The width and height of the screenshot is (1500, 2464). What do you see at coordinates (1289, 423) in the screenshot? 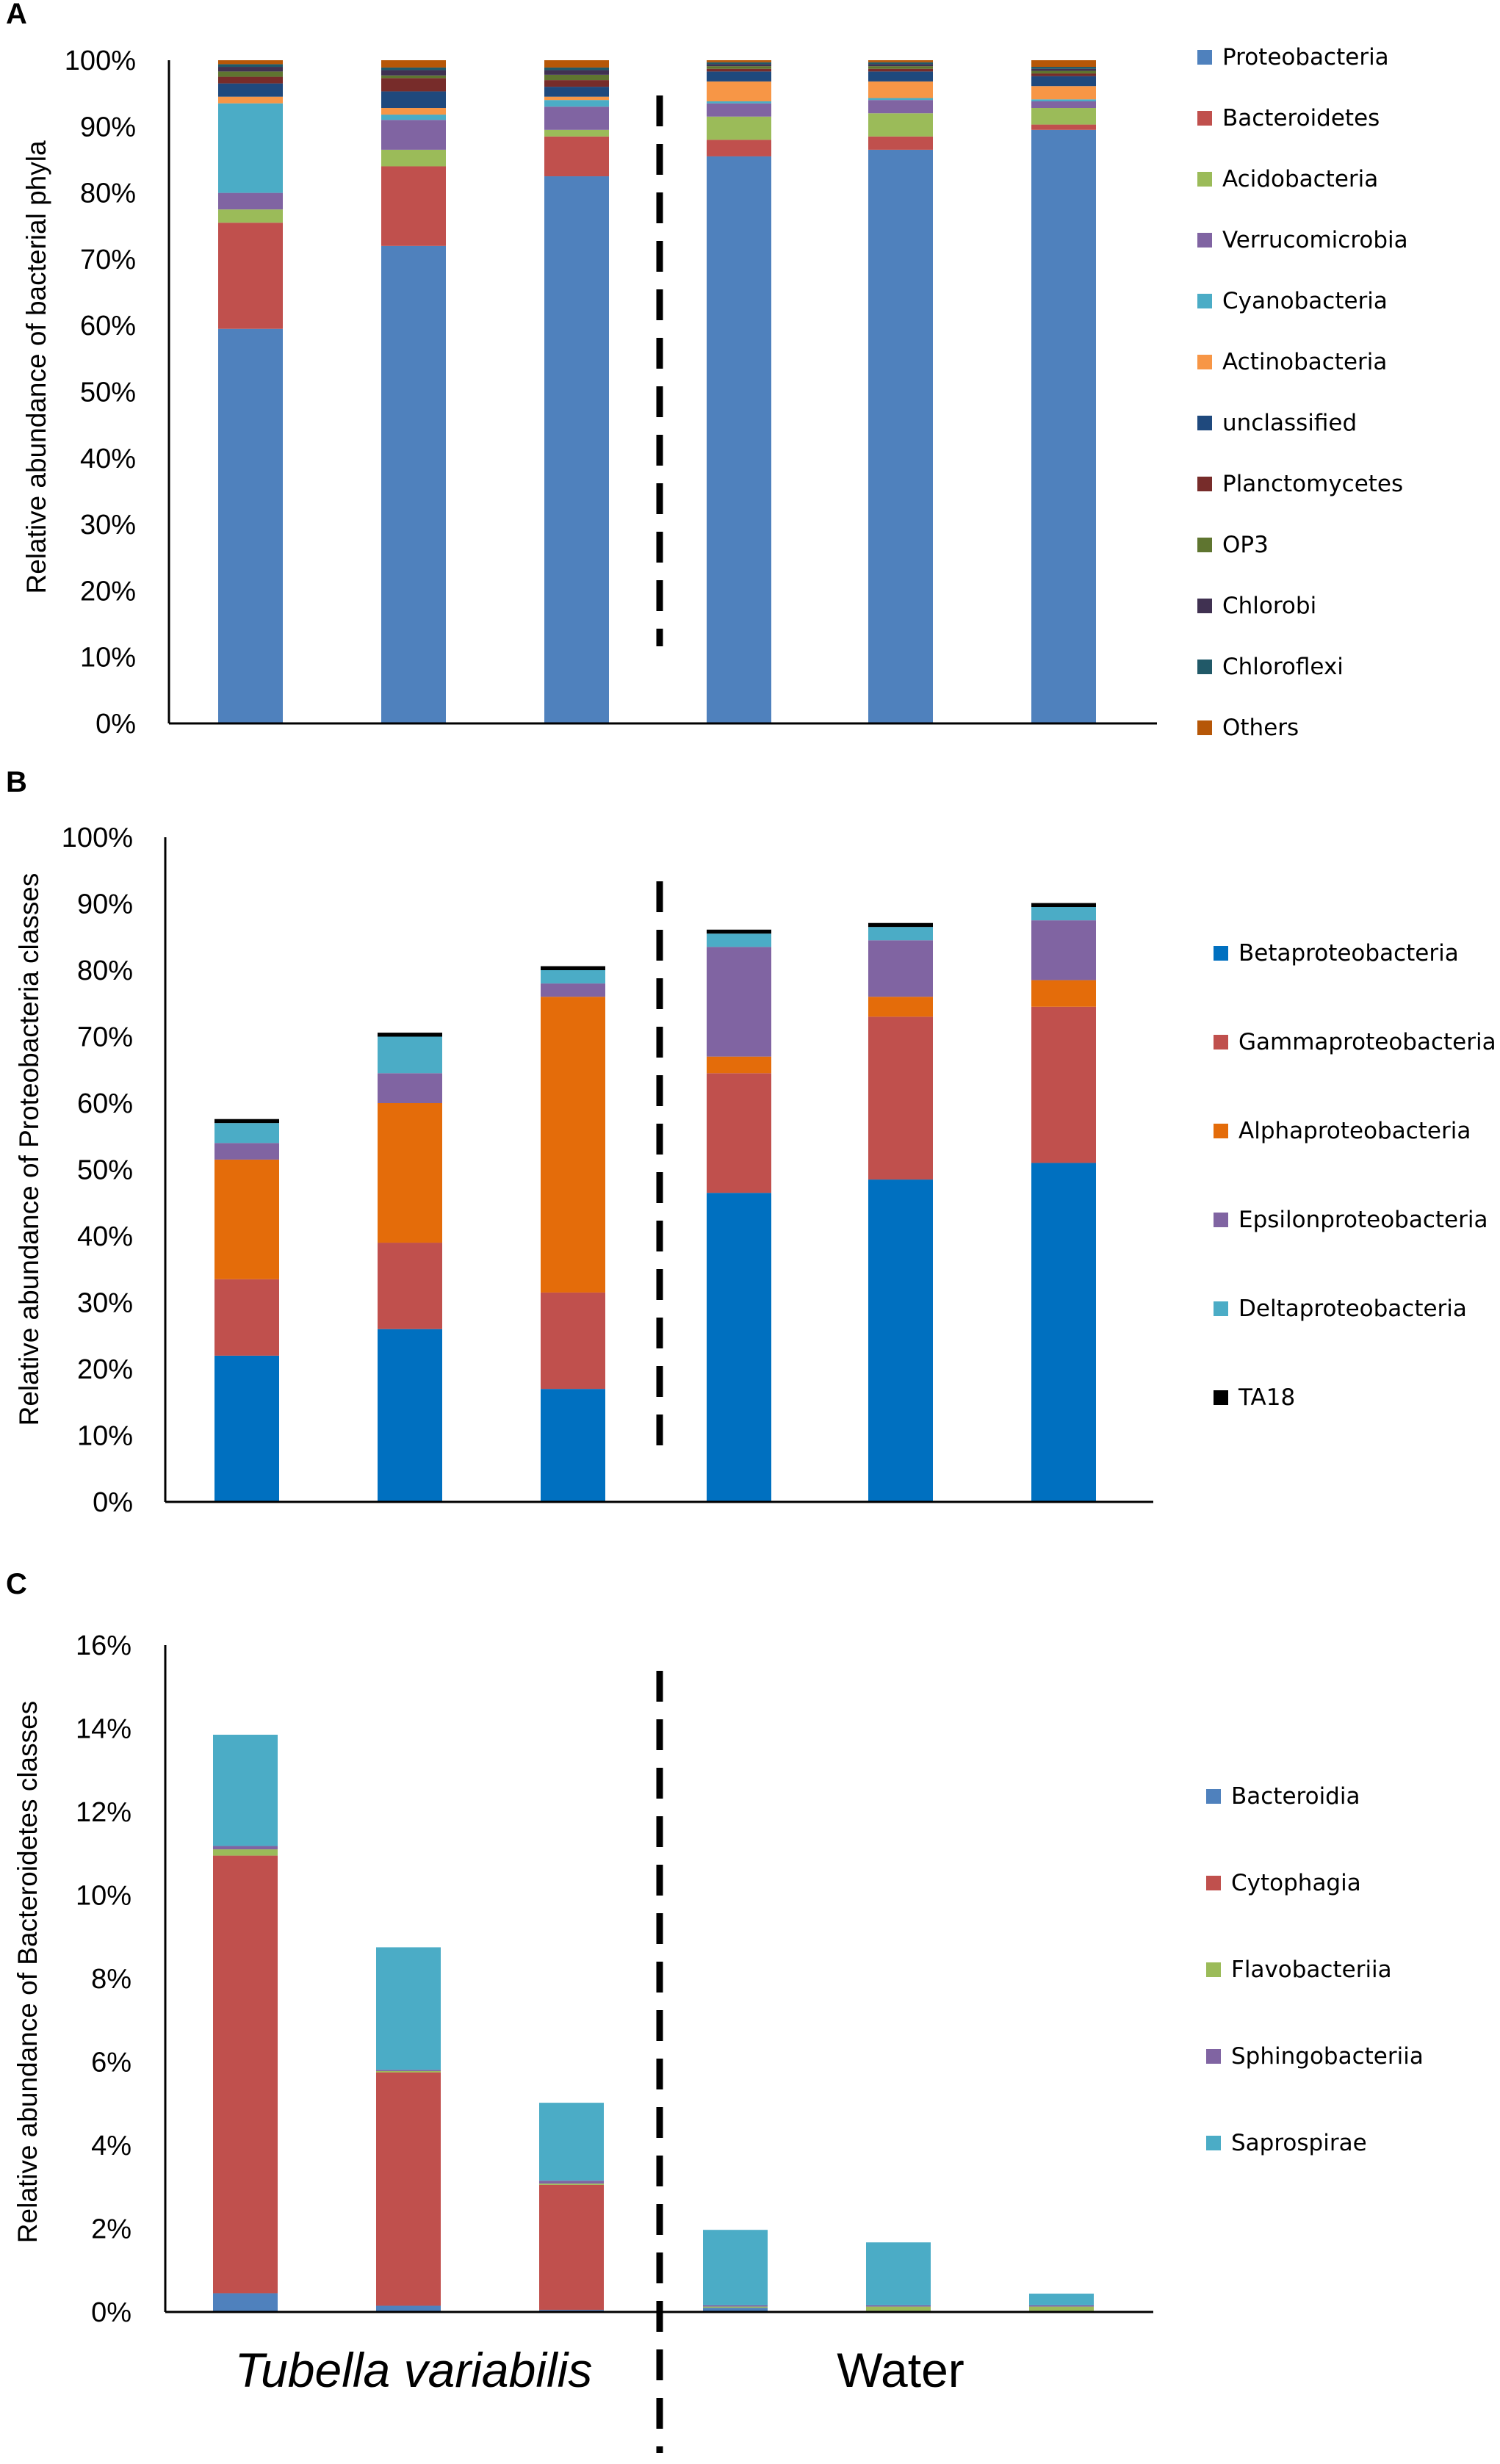
I see `panel-a-legend-label-unclassified: unclassified` at bounding box center [1289, 423].